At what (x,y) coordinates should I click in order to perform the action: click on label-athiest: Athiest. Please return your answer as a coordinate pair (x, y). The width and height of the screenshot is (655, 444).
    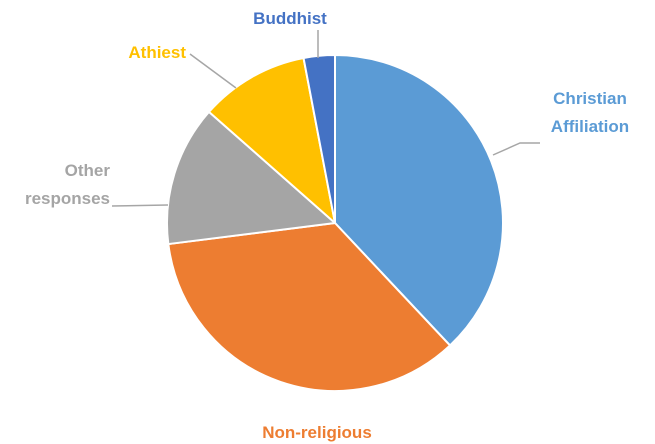
    Looking at the image, I should click on (157, 52).